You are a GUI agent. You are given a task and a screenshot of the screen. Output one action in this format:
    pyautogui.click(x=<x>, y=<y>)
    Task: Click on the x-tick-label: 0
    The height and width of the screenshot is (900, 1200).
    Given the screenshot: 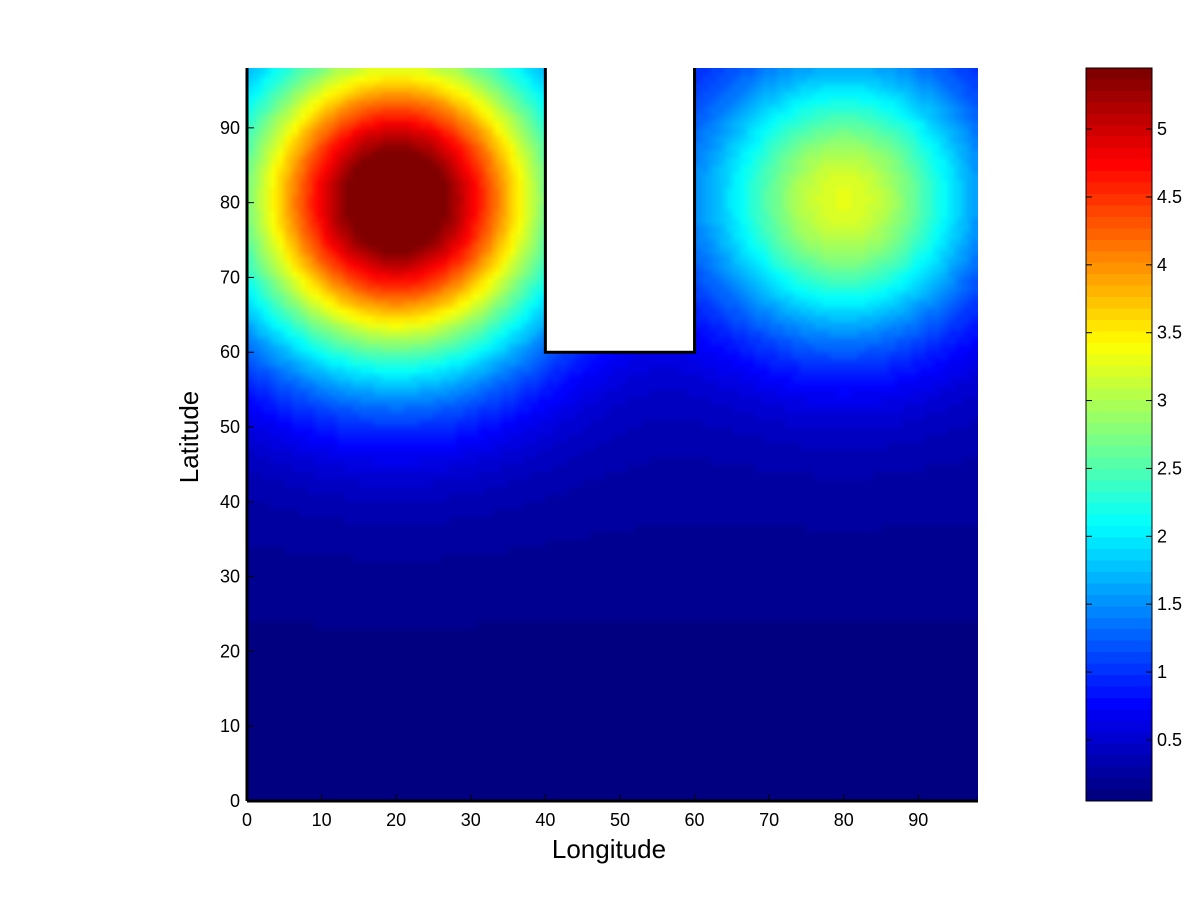 What is the action you would take?
    pyautogui.click(x=247, y=820)
    